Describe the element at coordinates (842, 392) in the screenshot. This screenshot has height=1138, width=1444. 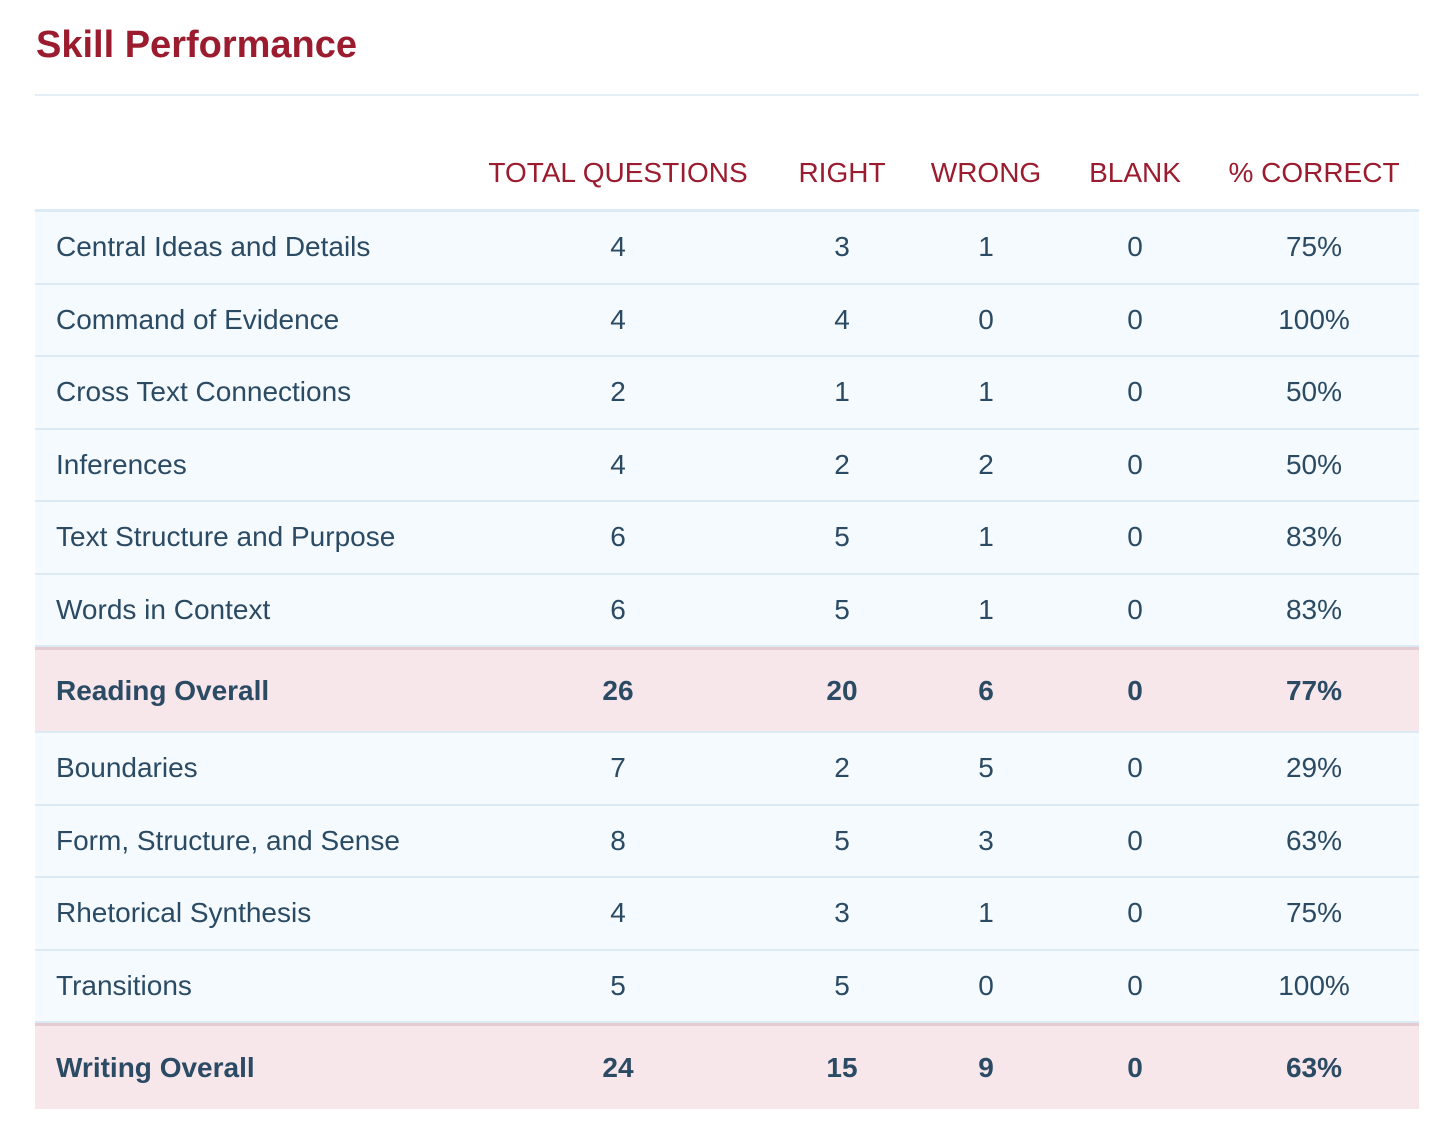
I see `right-value: 1` at that location.